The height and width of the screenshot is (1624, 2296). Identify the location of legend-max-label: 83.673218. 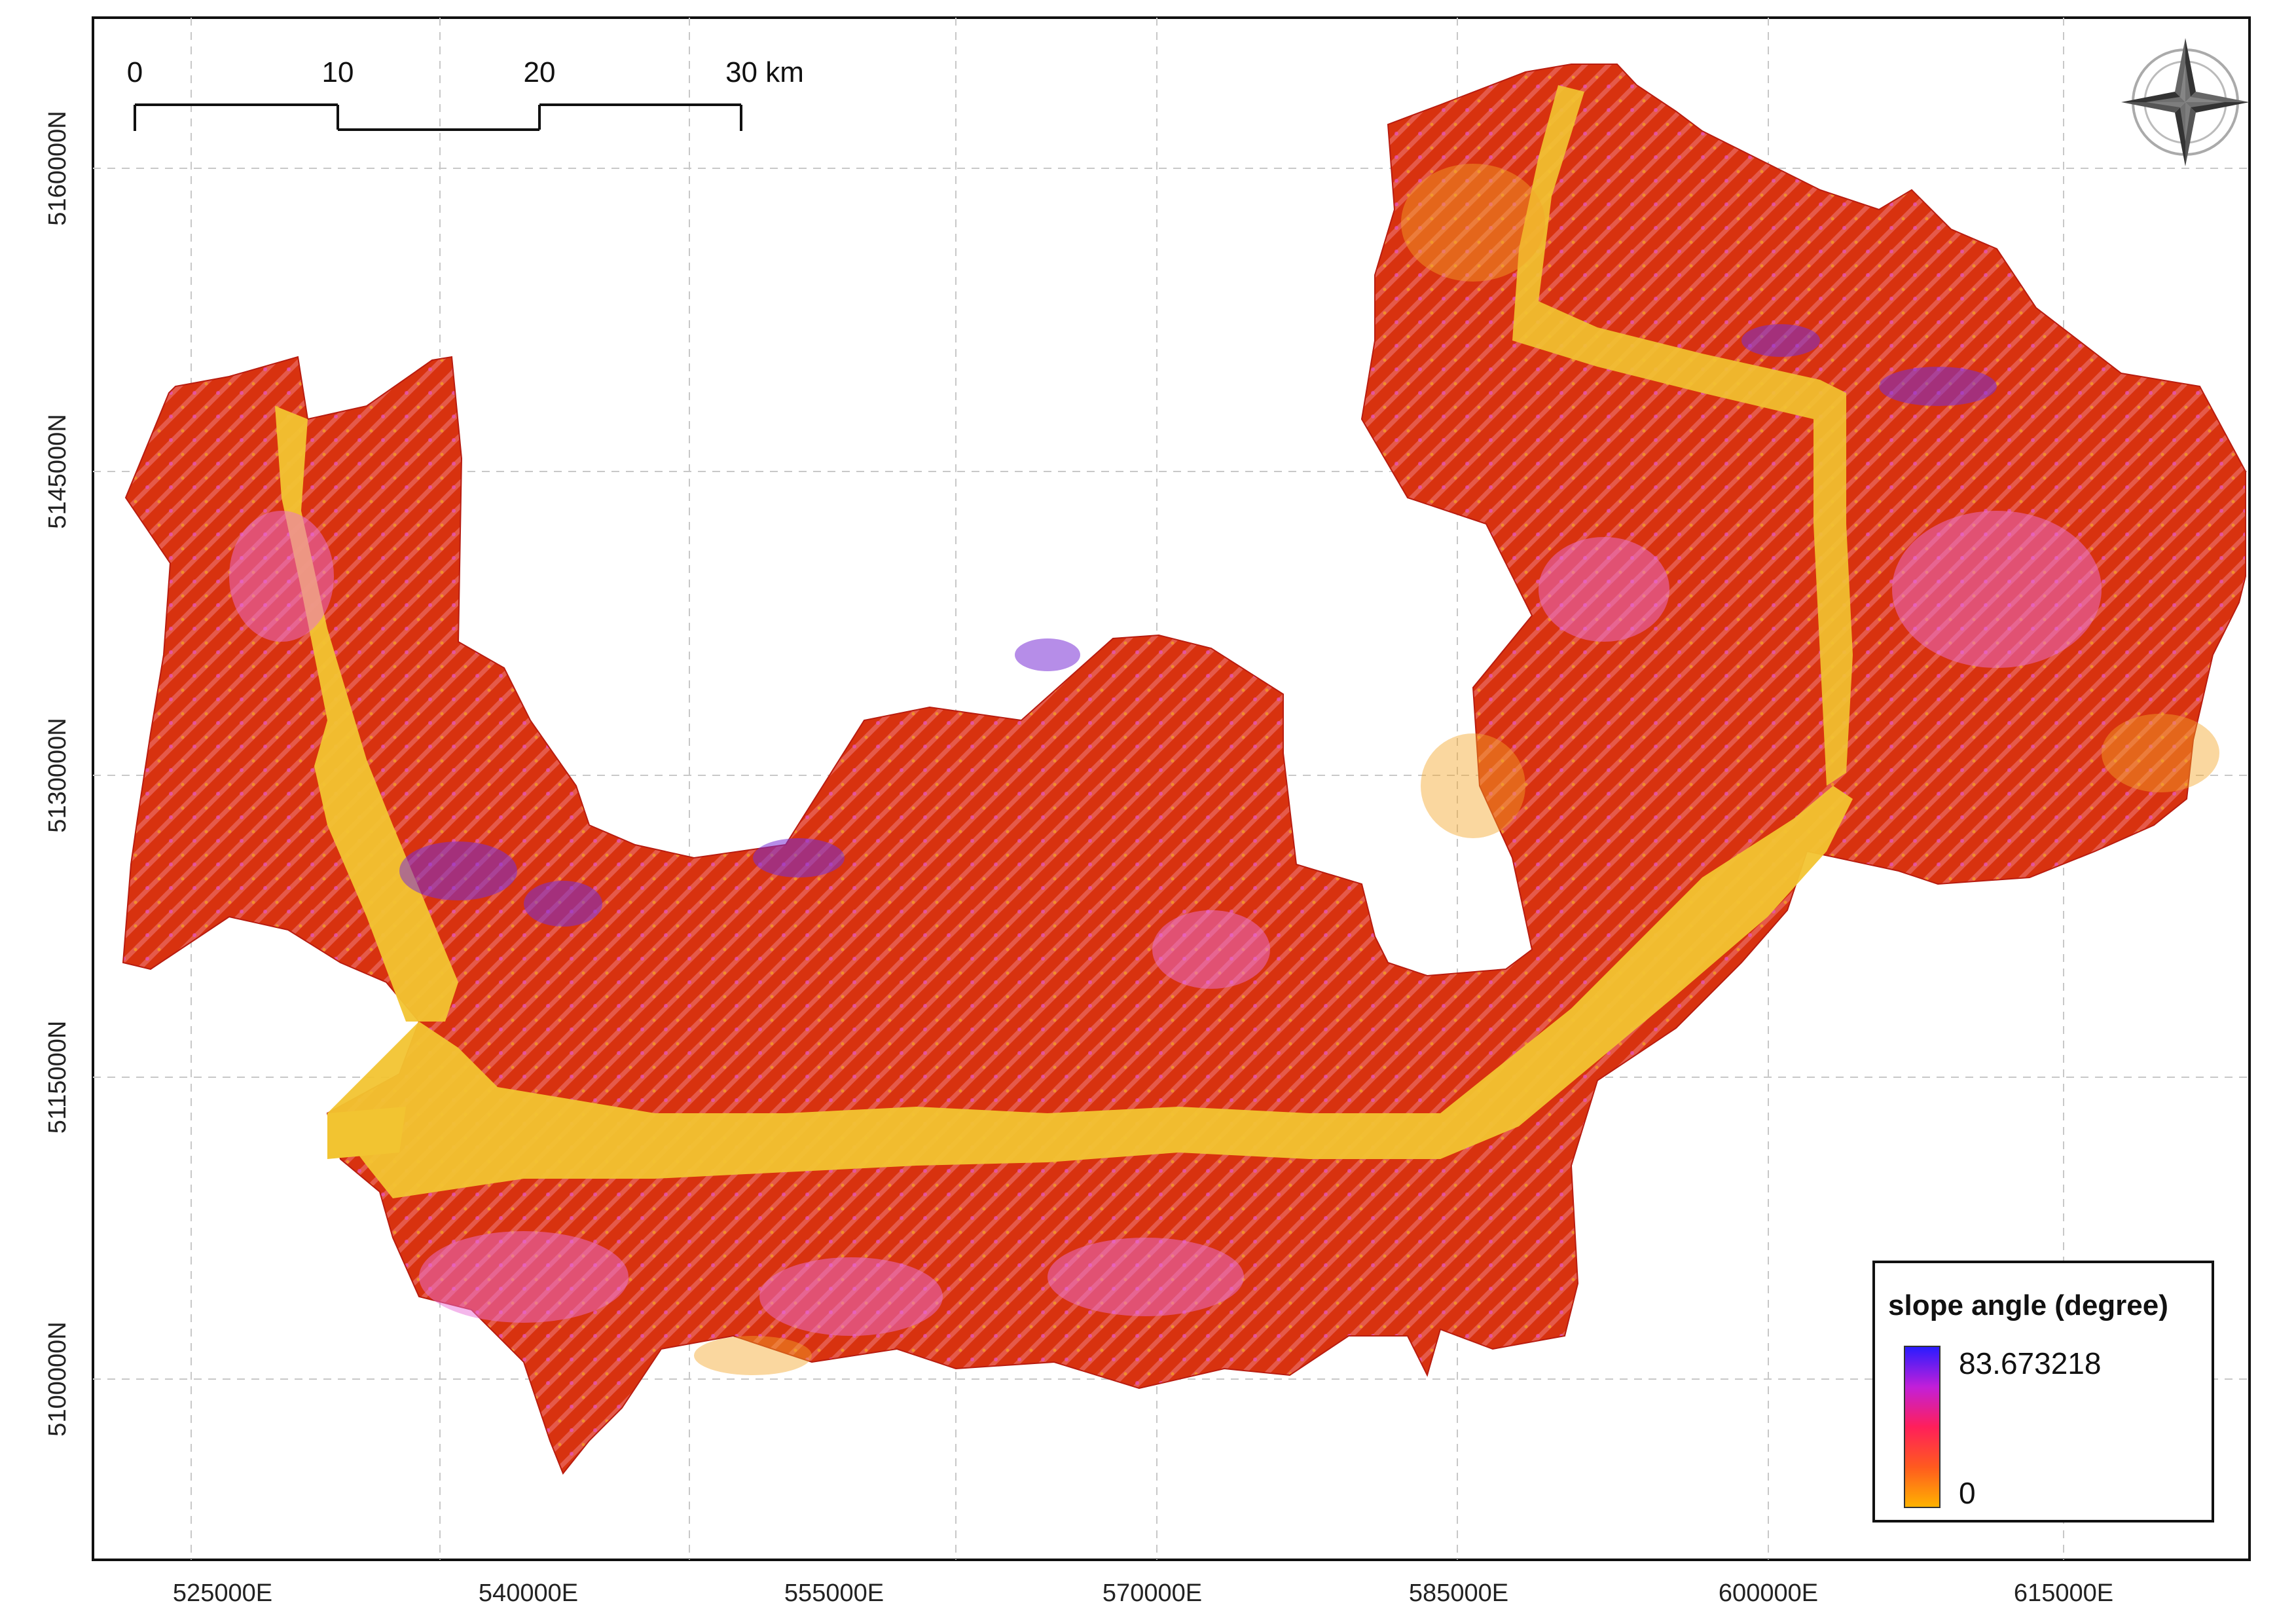
(2030, 1363).